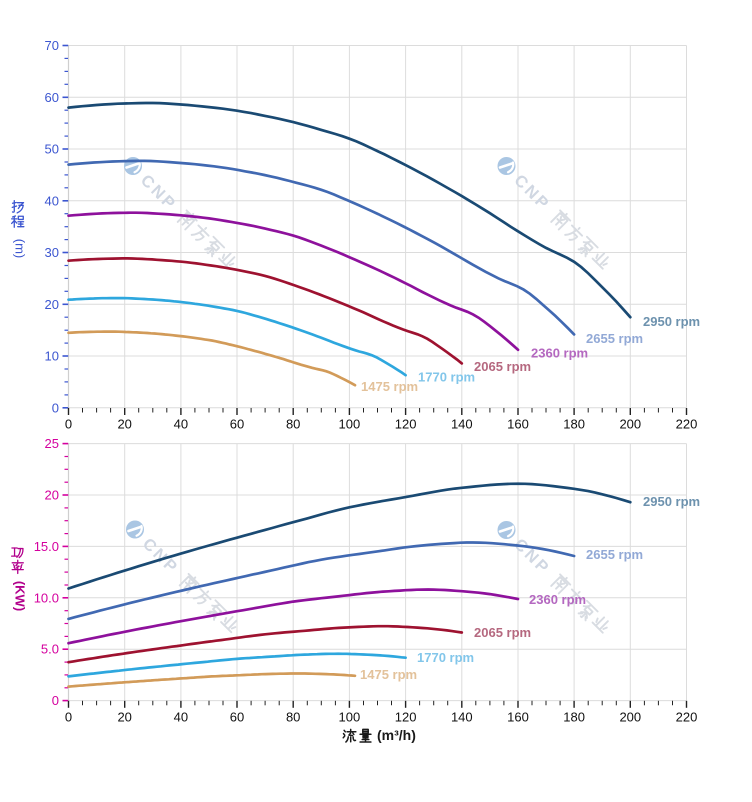  Describe the element at coordinates (52, 149) in the screenshot. I see `svg-text: 50` at that location.